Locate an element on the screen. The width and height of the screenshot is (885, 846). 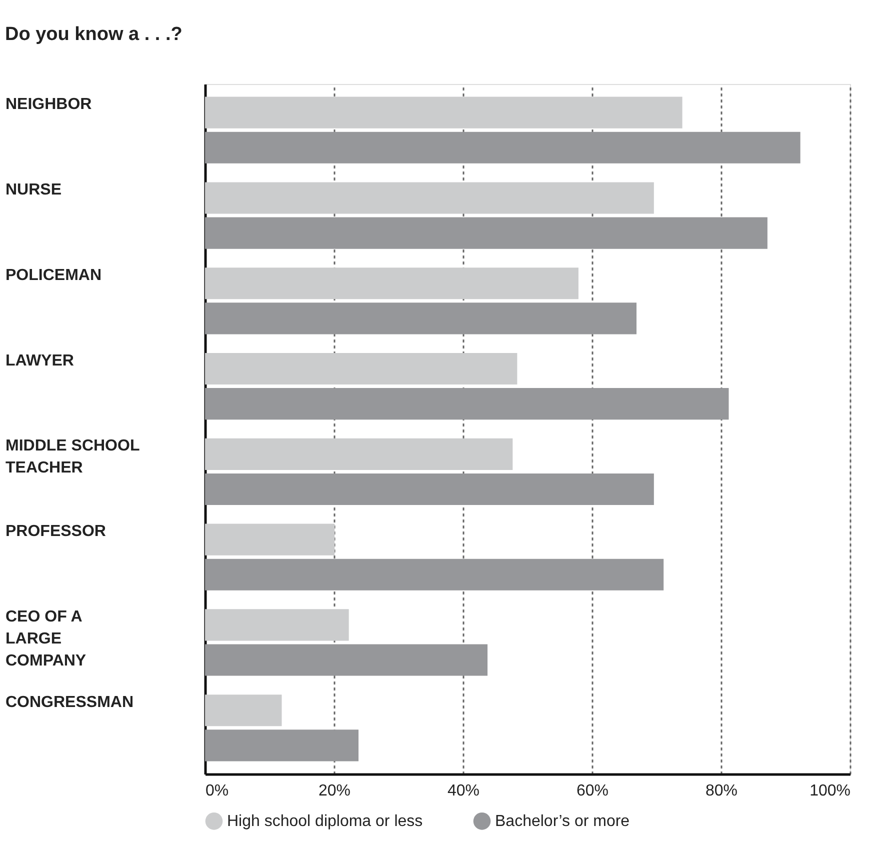
y-tick-label: PROFESSOR is located at coordinates (56, 531).